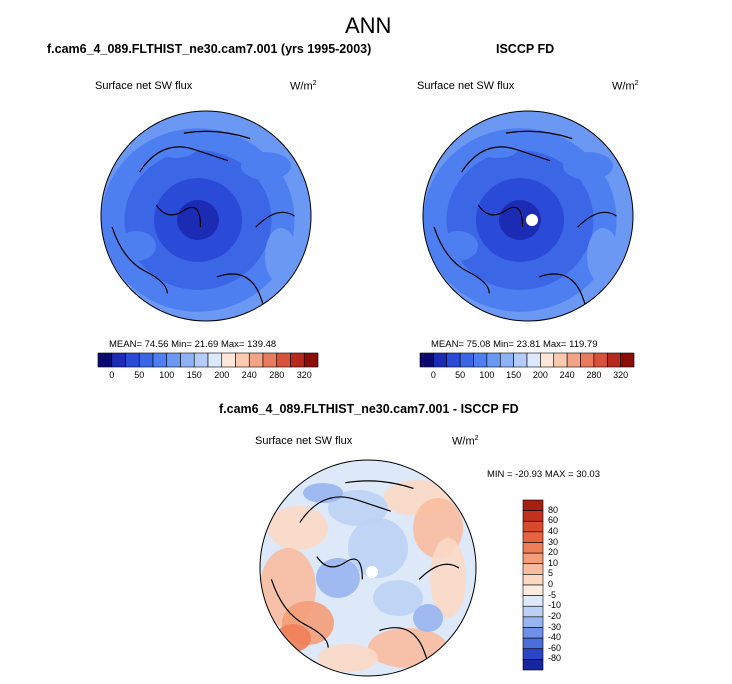 The width and height of the screenshot is (732, 684). I want to click on panel1-units-base: W/m, so click(301, 86).